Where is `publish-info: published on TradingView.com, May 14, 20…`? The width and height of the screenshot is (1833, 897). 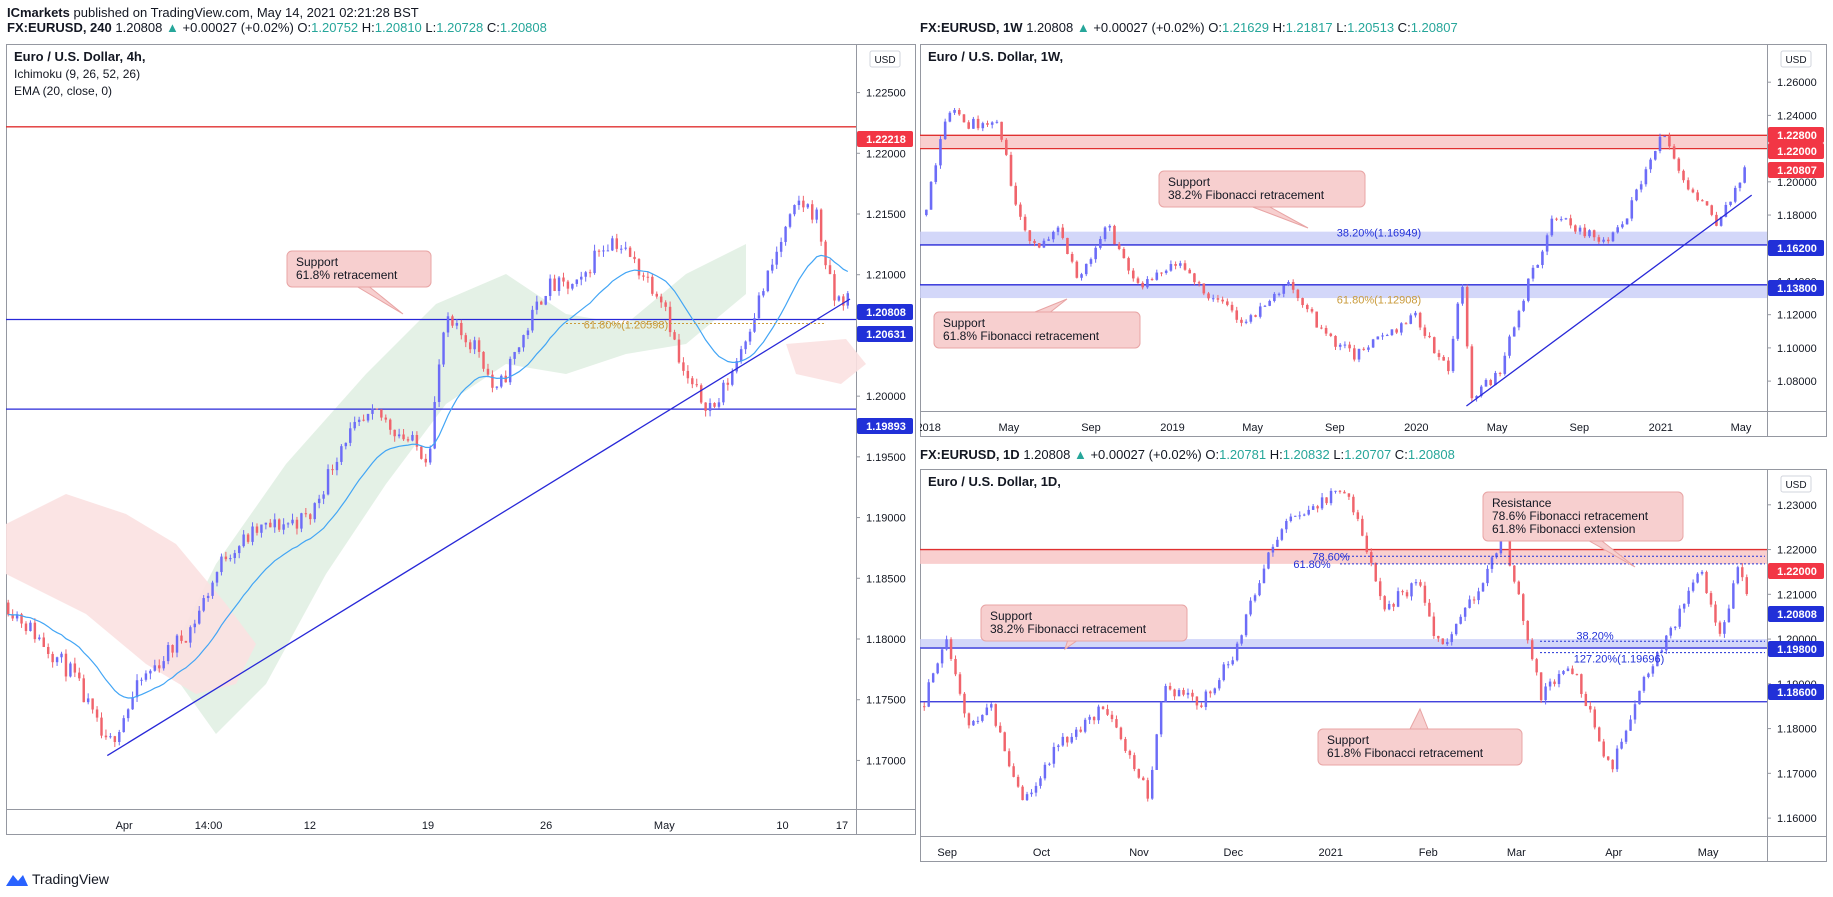
publish-info: published on TradingView.com, May 14, 20… is located at coordinates (246, 12).